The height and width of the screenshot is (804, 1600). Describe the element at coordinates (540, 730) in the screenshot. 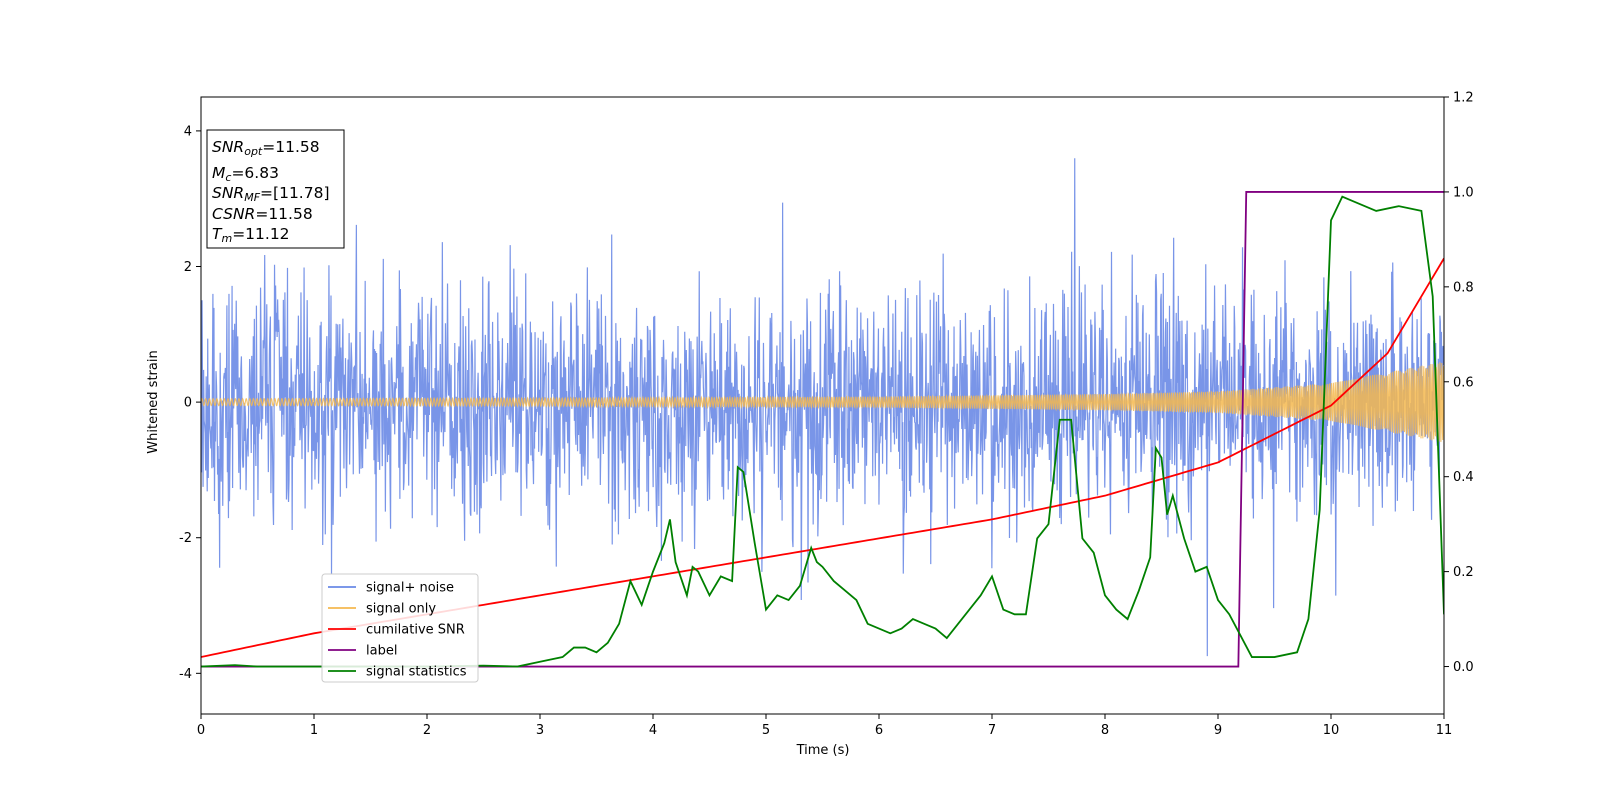

I see `x-tick-label: 3` at that location.